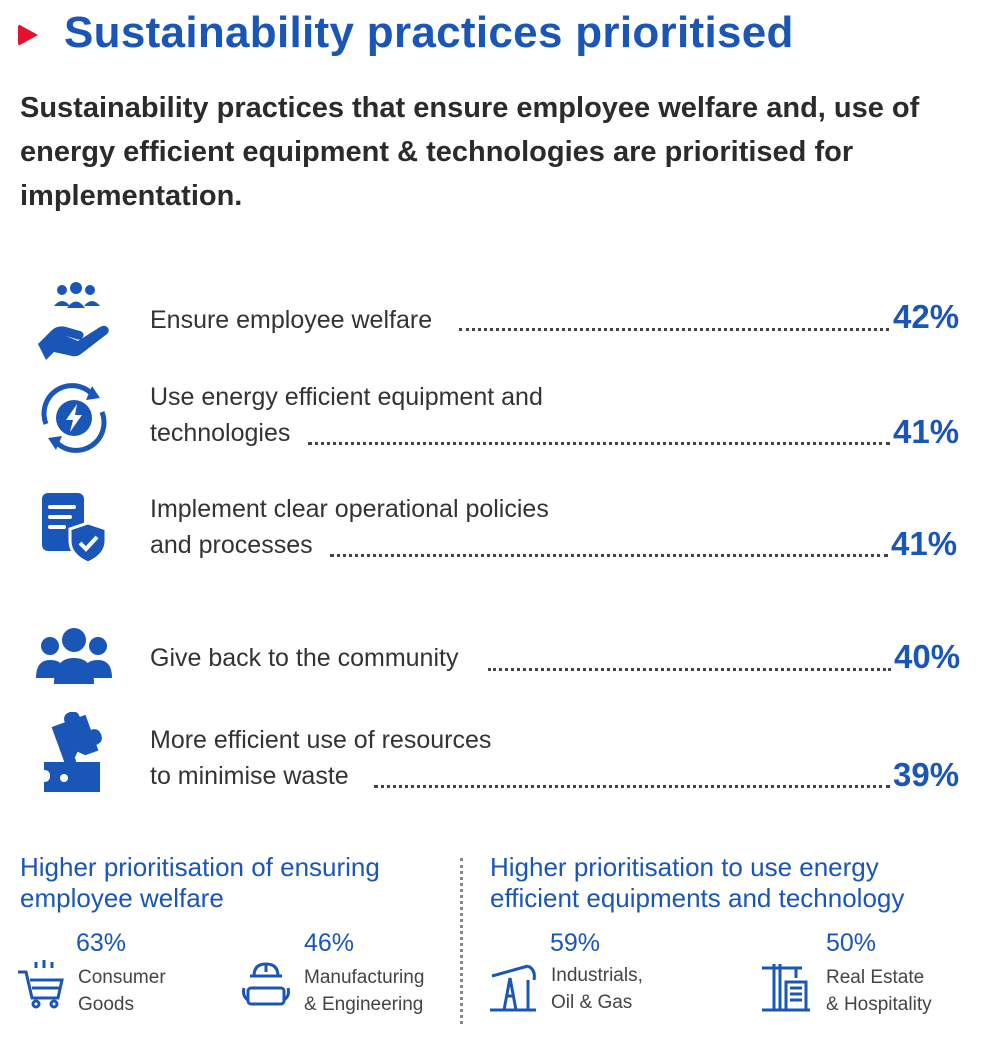  I want to click on stat-label-line1: Industrials,, so click(597, 975).